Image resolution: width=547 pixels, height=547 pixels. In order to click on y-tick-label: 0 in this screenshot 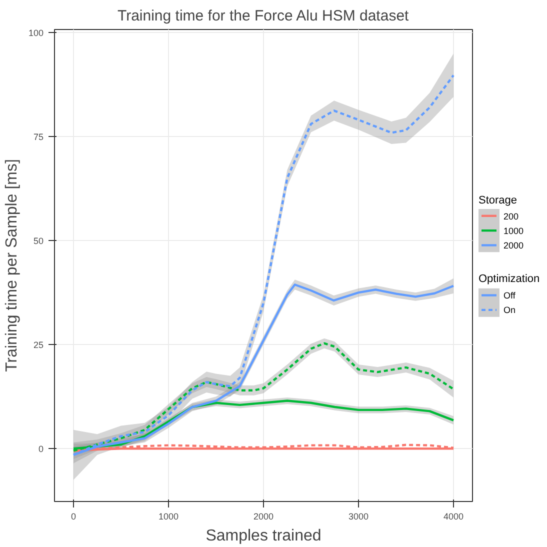, I will do `click(41, 449)`.